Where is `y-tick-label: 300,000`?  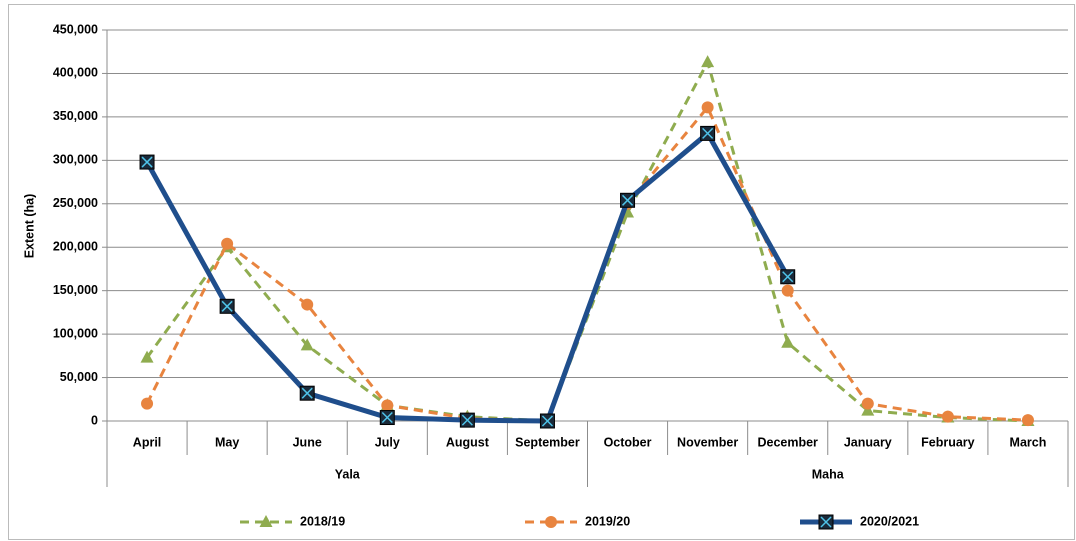
y-tick-label: 300,000 is located at coordinates (75, 160).